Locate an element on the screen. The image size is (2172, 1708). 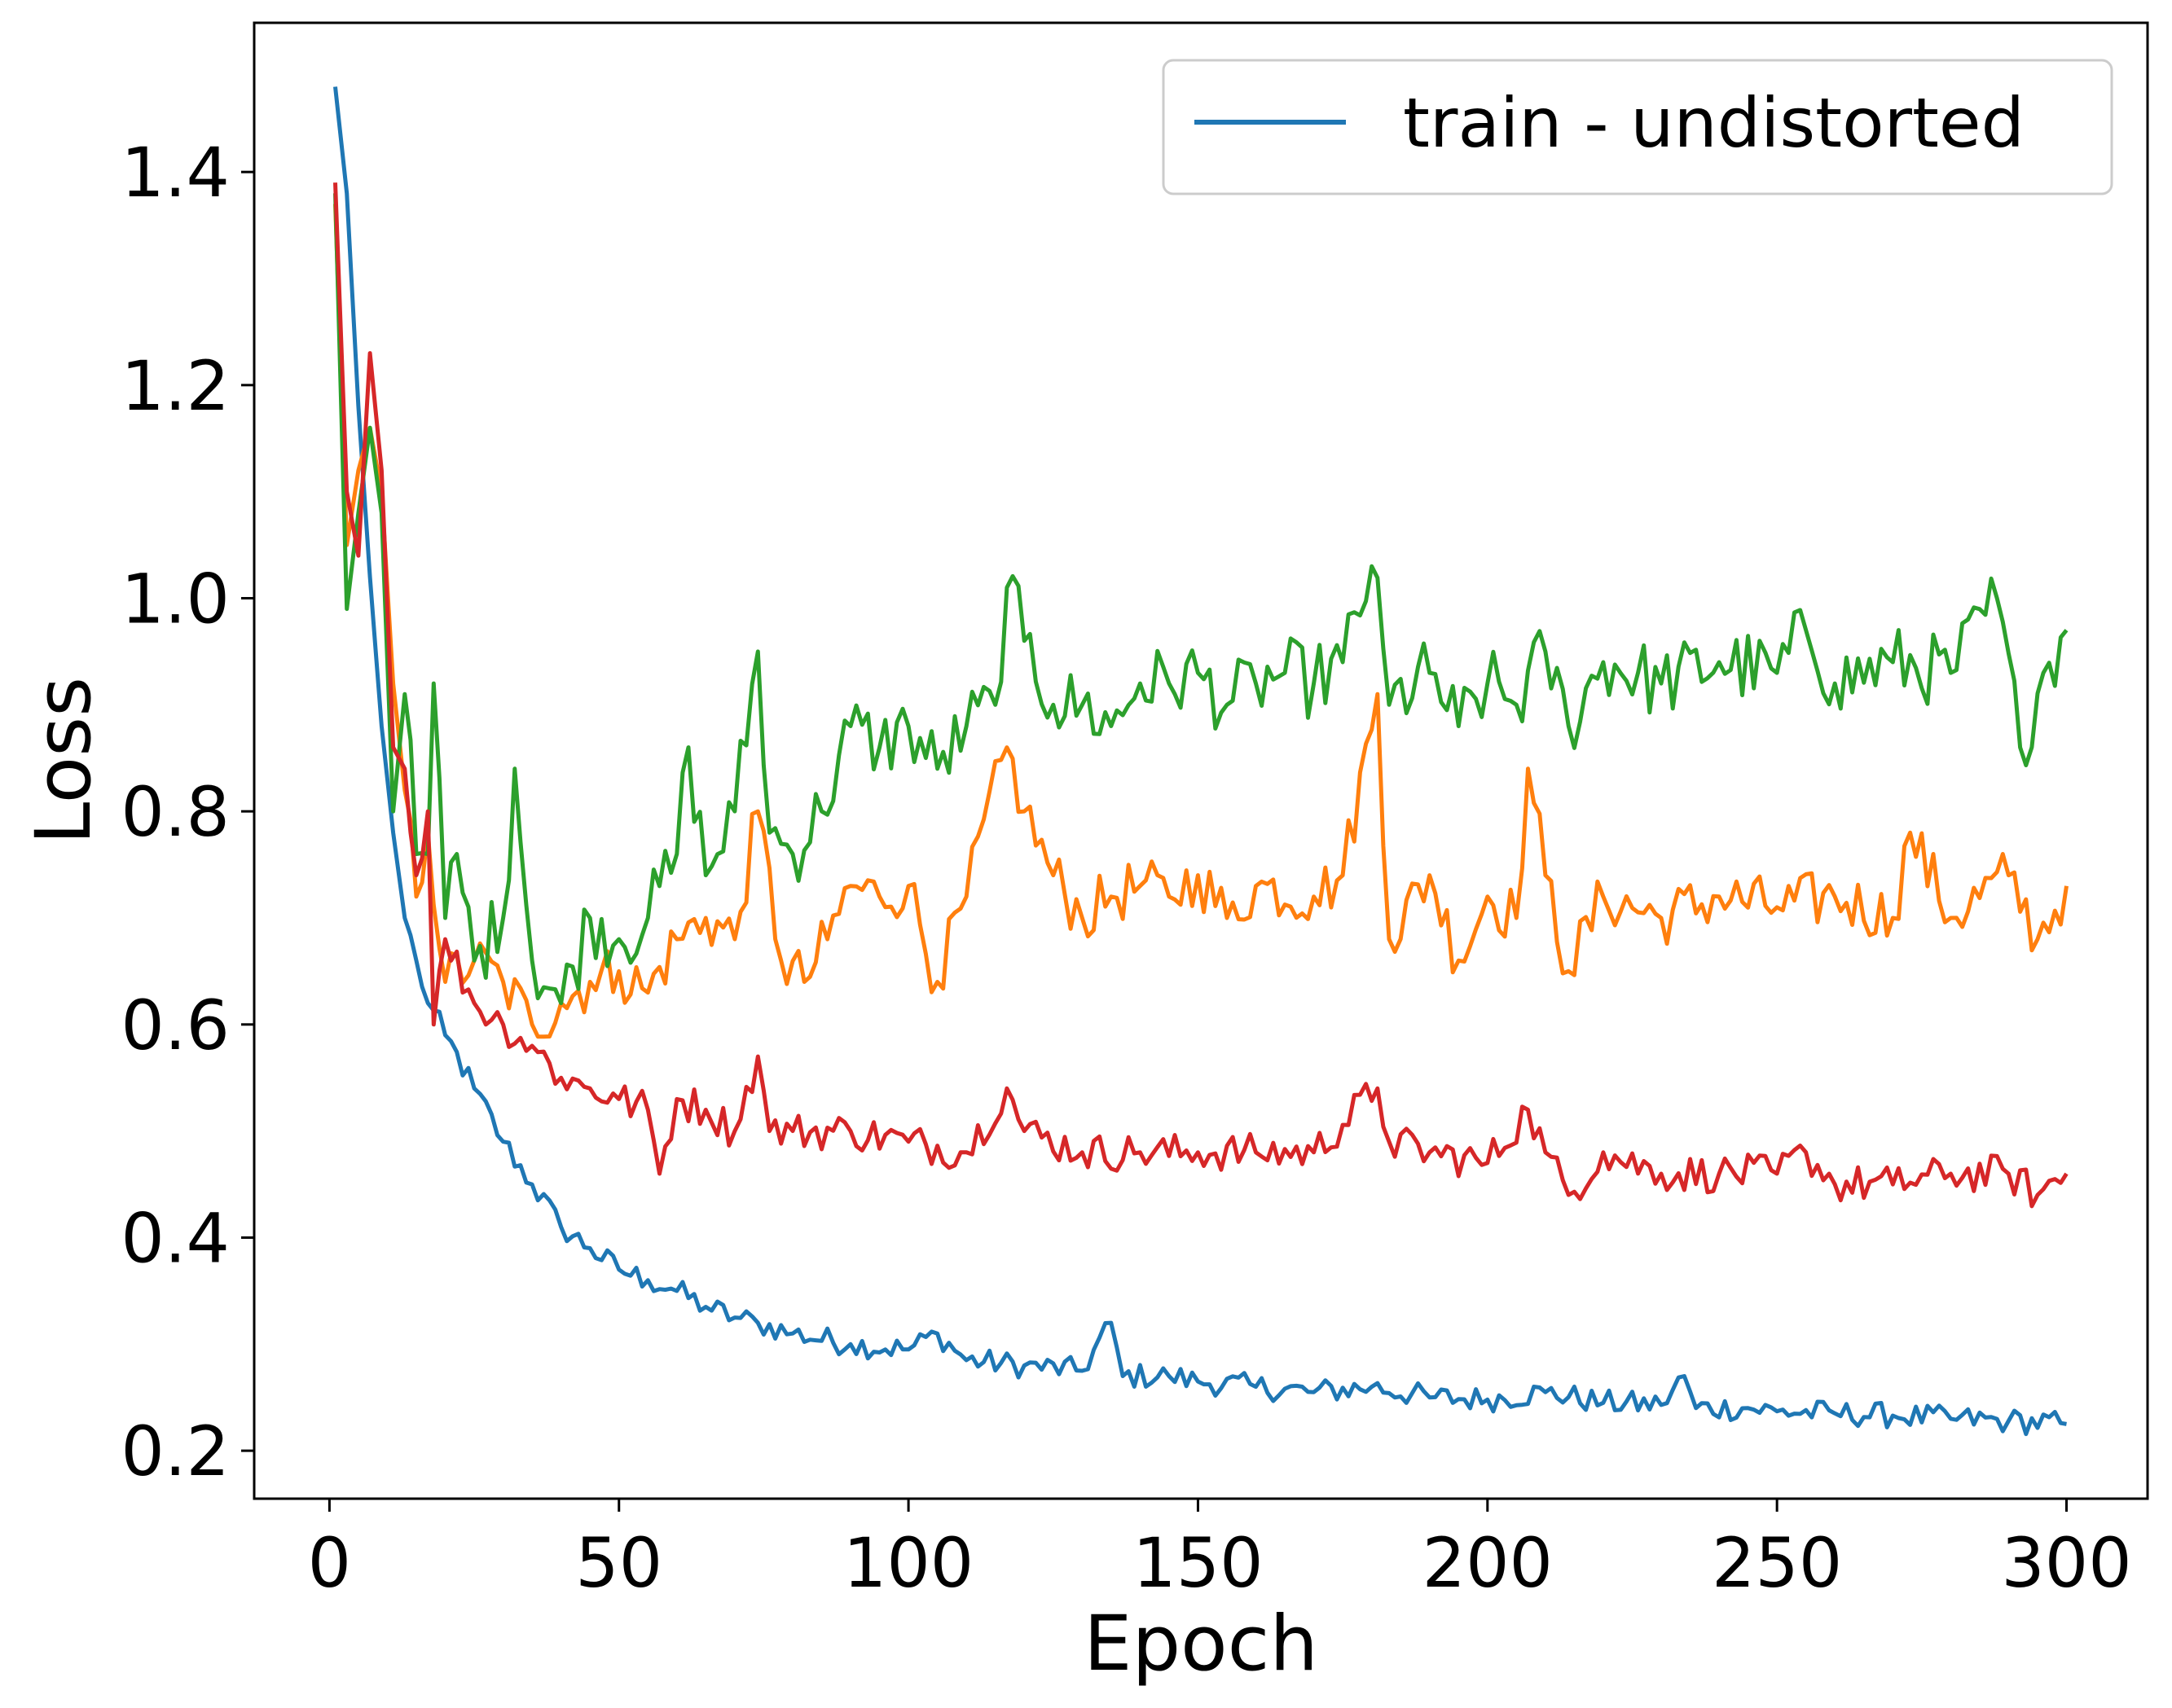
x-tick-label: 50 is located at coordinates (618, 1563).